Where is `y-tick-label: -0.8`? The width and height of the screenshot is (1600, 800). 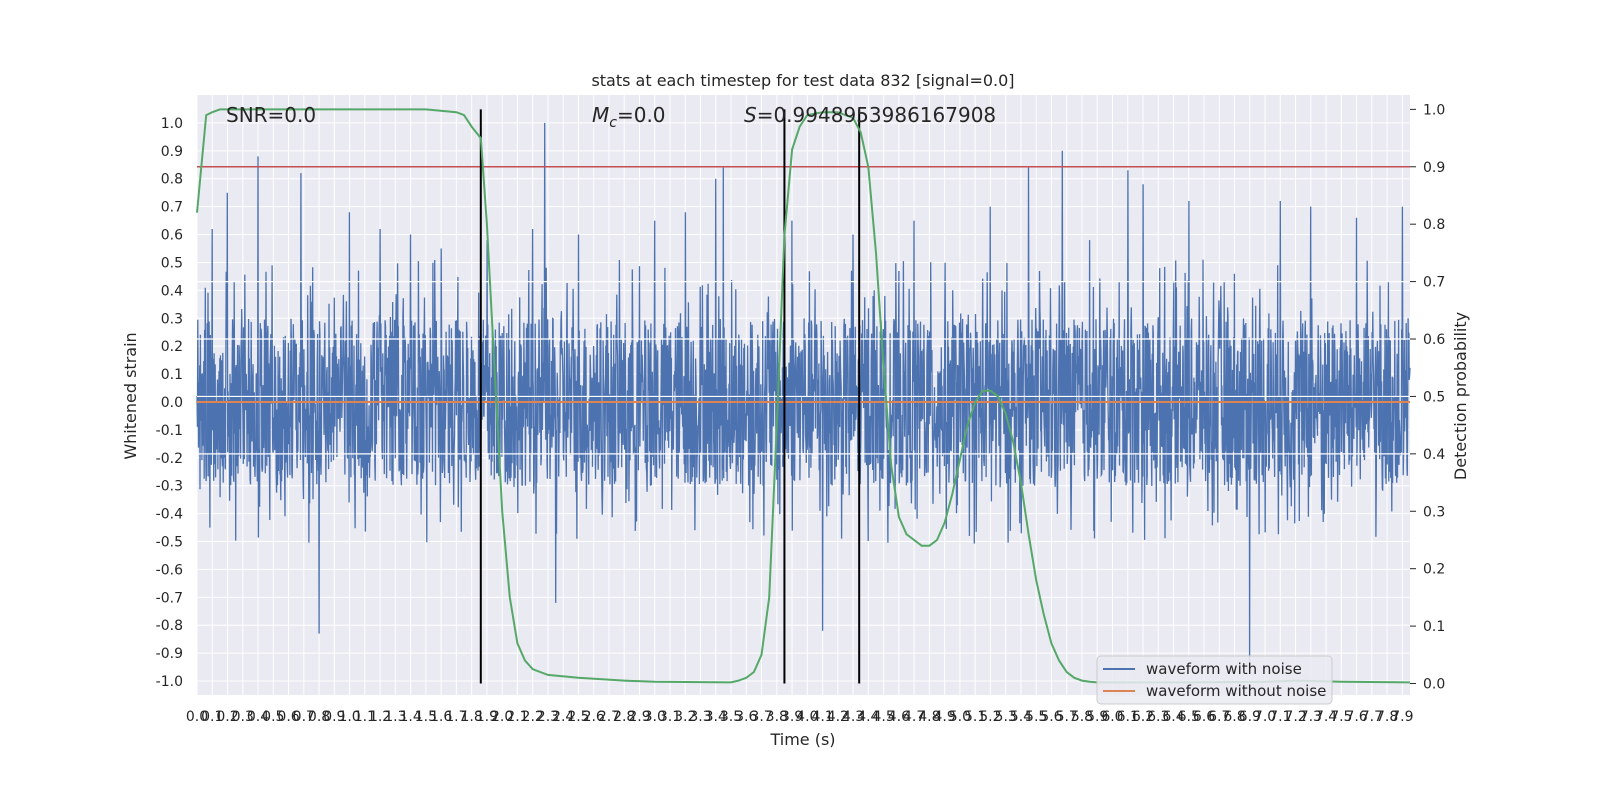
y-tick-label: -0.8 is located at coordinates (169, 626).